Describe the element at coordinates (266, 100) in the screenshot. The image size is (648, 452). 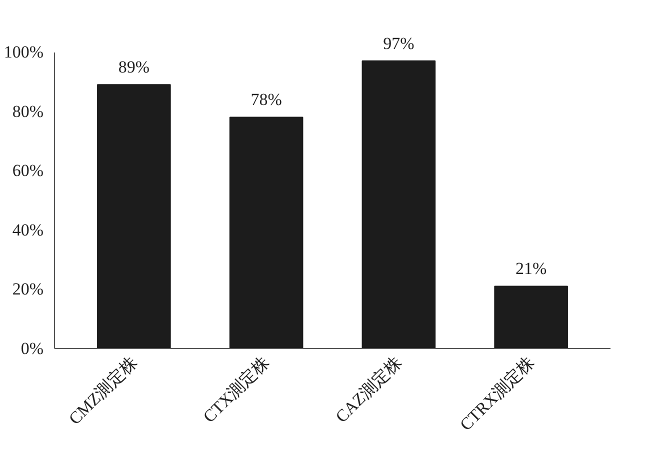
I see `data-label: 78%` at that location.